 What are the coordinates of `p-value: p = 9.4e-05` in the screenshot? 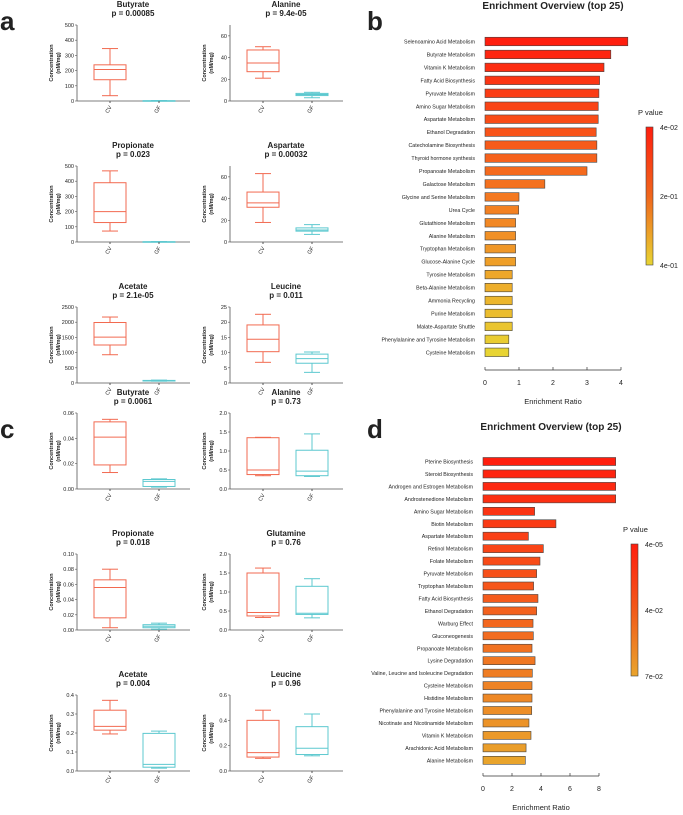 It's located at (286, 13).